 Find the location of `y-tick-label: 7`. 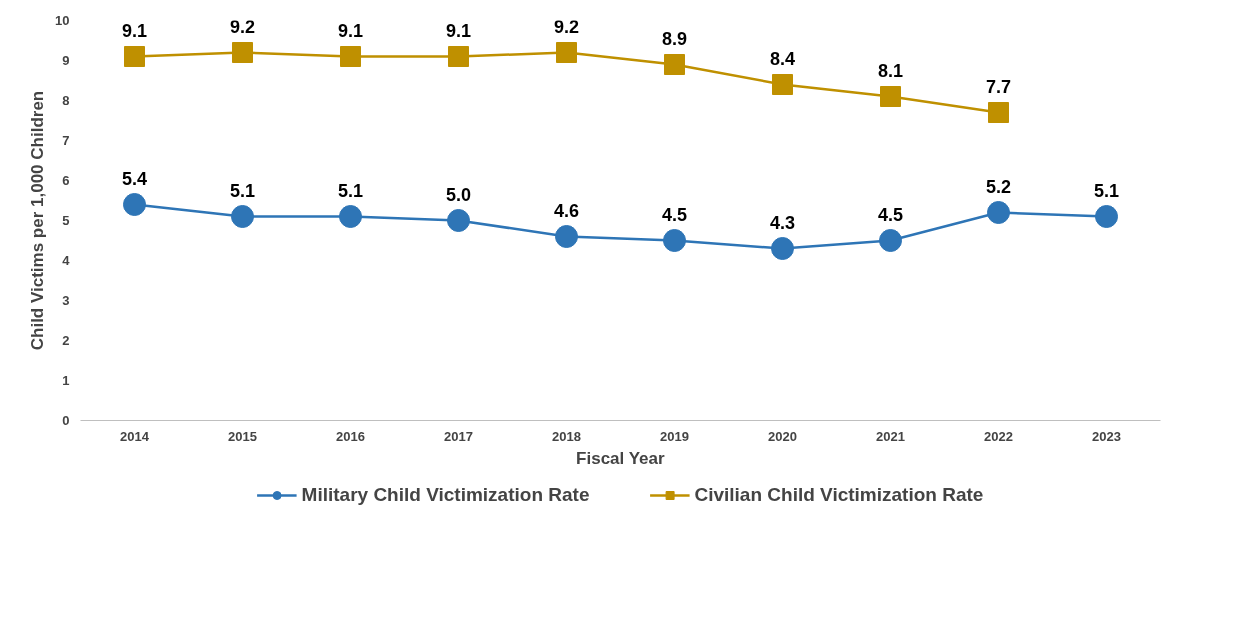

y-tick-label: 7 is located at coordinates (66, 140).